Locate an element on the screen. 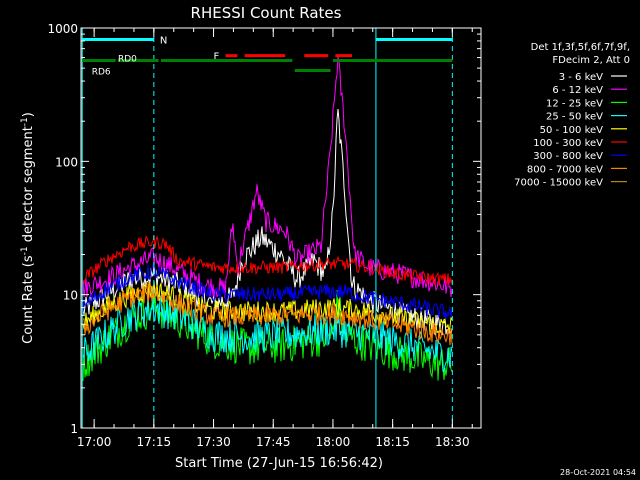  legend-label-8: 7000 - 15000 keV is located at coordinates (558, 183).